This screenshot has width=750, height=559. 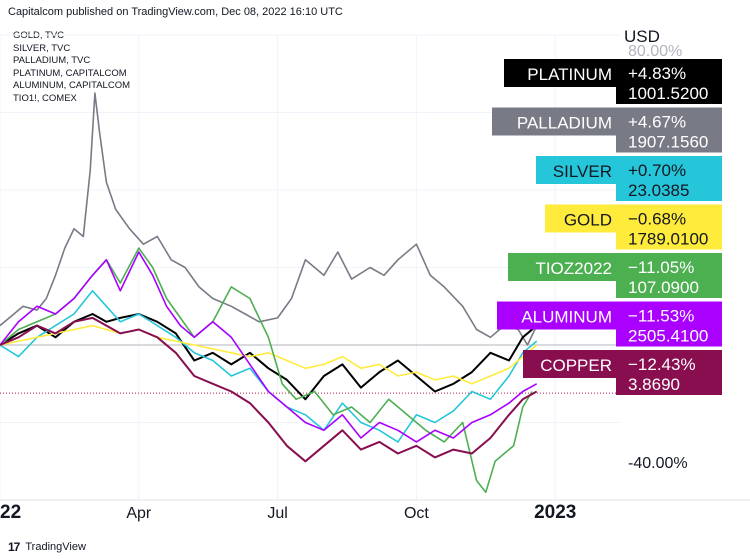 I want to click on series-last-value-label: 1907.1560, so click(x=668, y=142).